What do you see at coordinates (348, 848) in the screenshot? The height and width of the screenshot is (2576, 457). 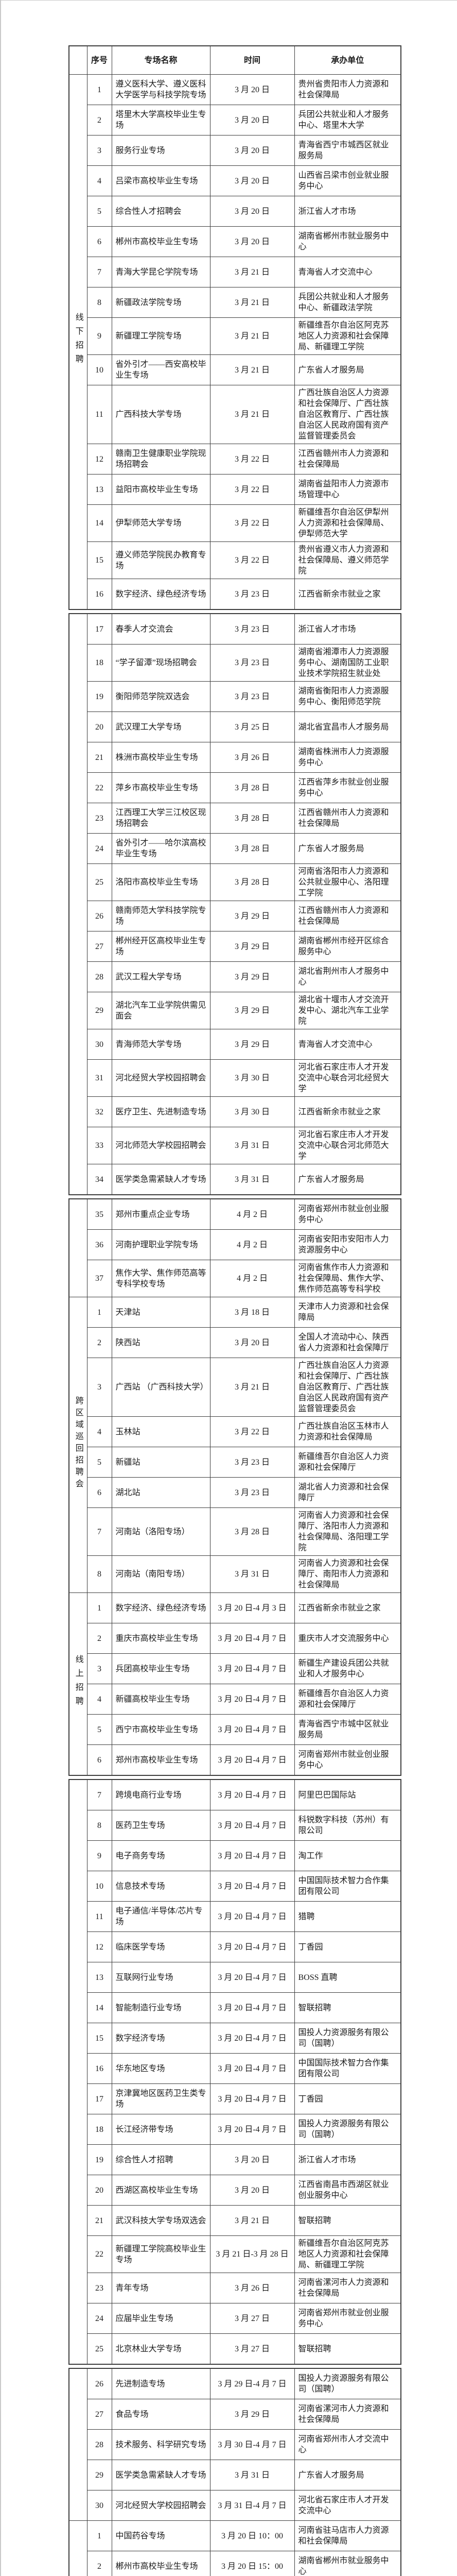 I see `organizer-cell: 广东省人才服务局` at bounding box center [348, 848].